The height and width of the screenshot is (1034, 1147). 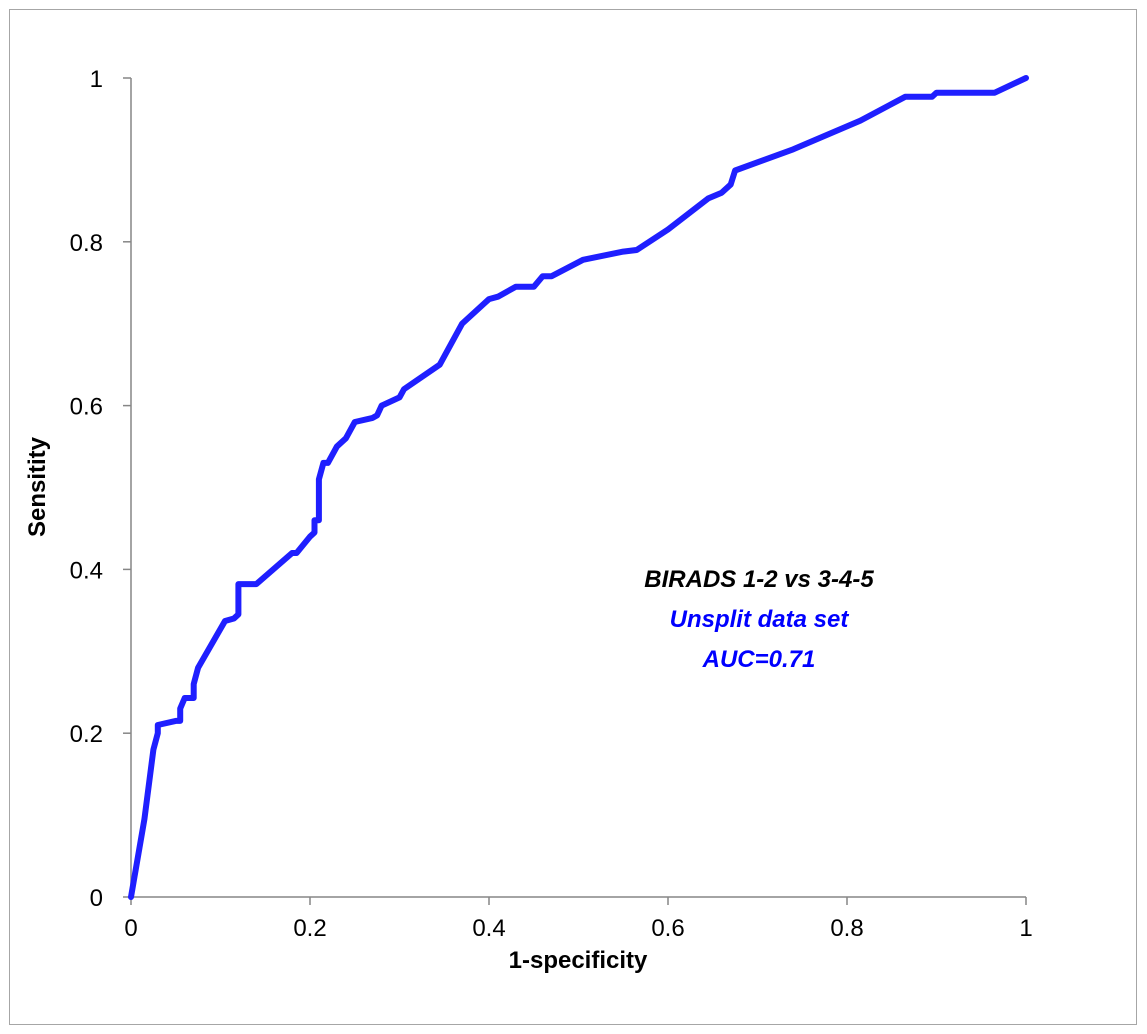 I want to click on y-tick-label: 0.4, so click(x=86, y=570).